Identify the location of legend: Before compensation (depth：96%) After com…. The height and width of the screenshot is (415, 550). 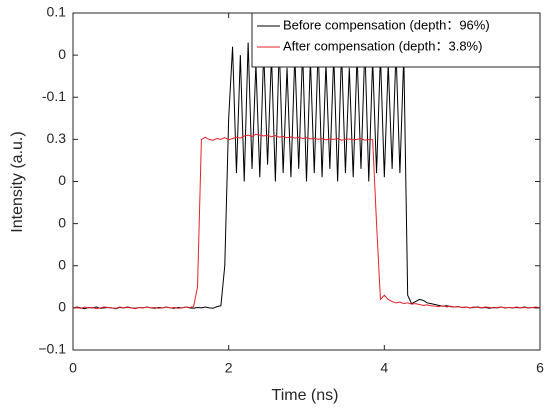
(396, 40).